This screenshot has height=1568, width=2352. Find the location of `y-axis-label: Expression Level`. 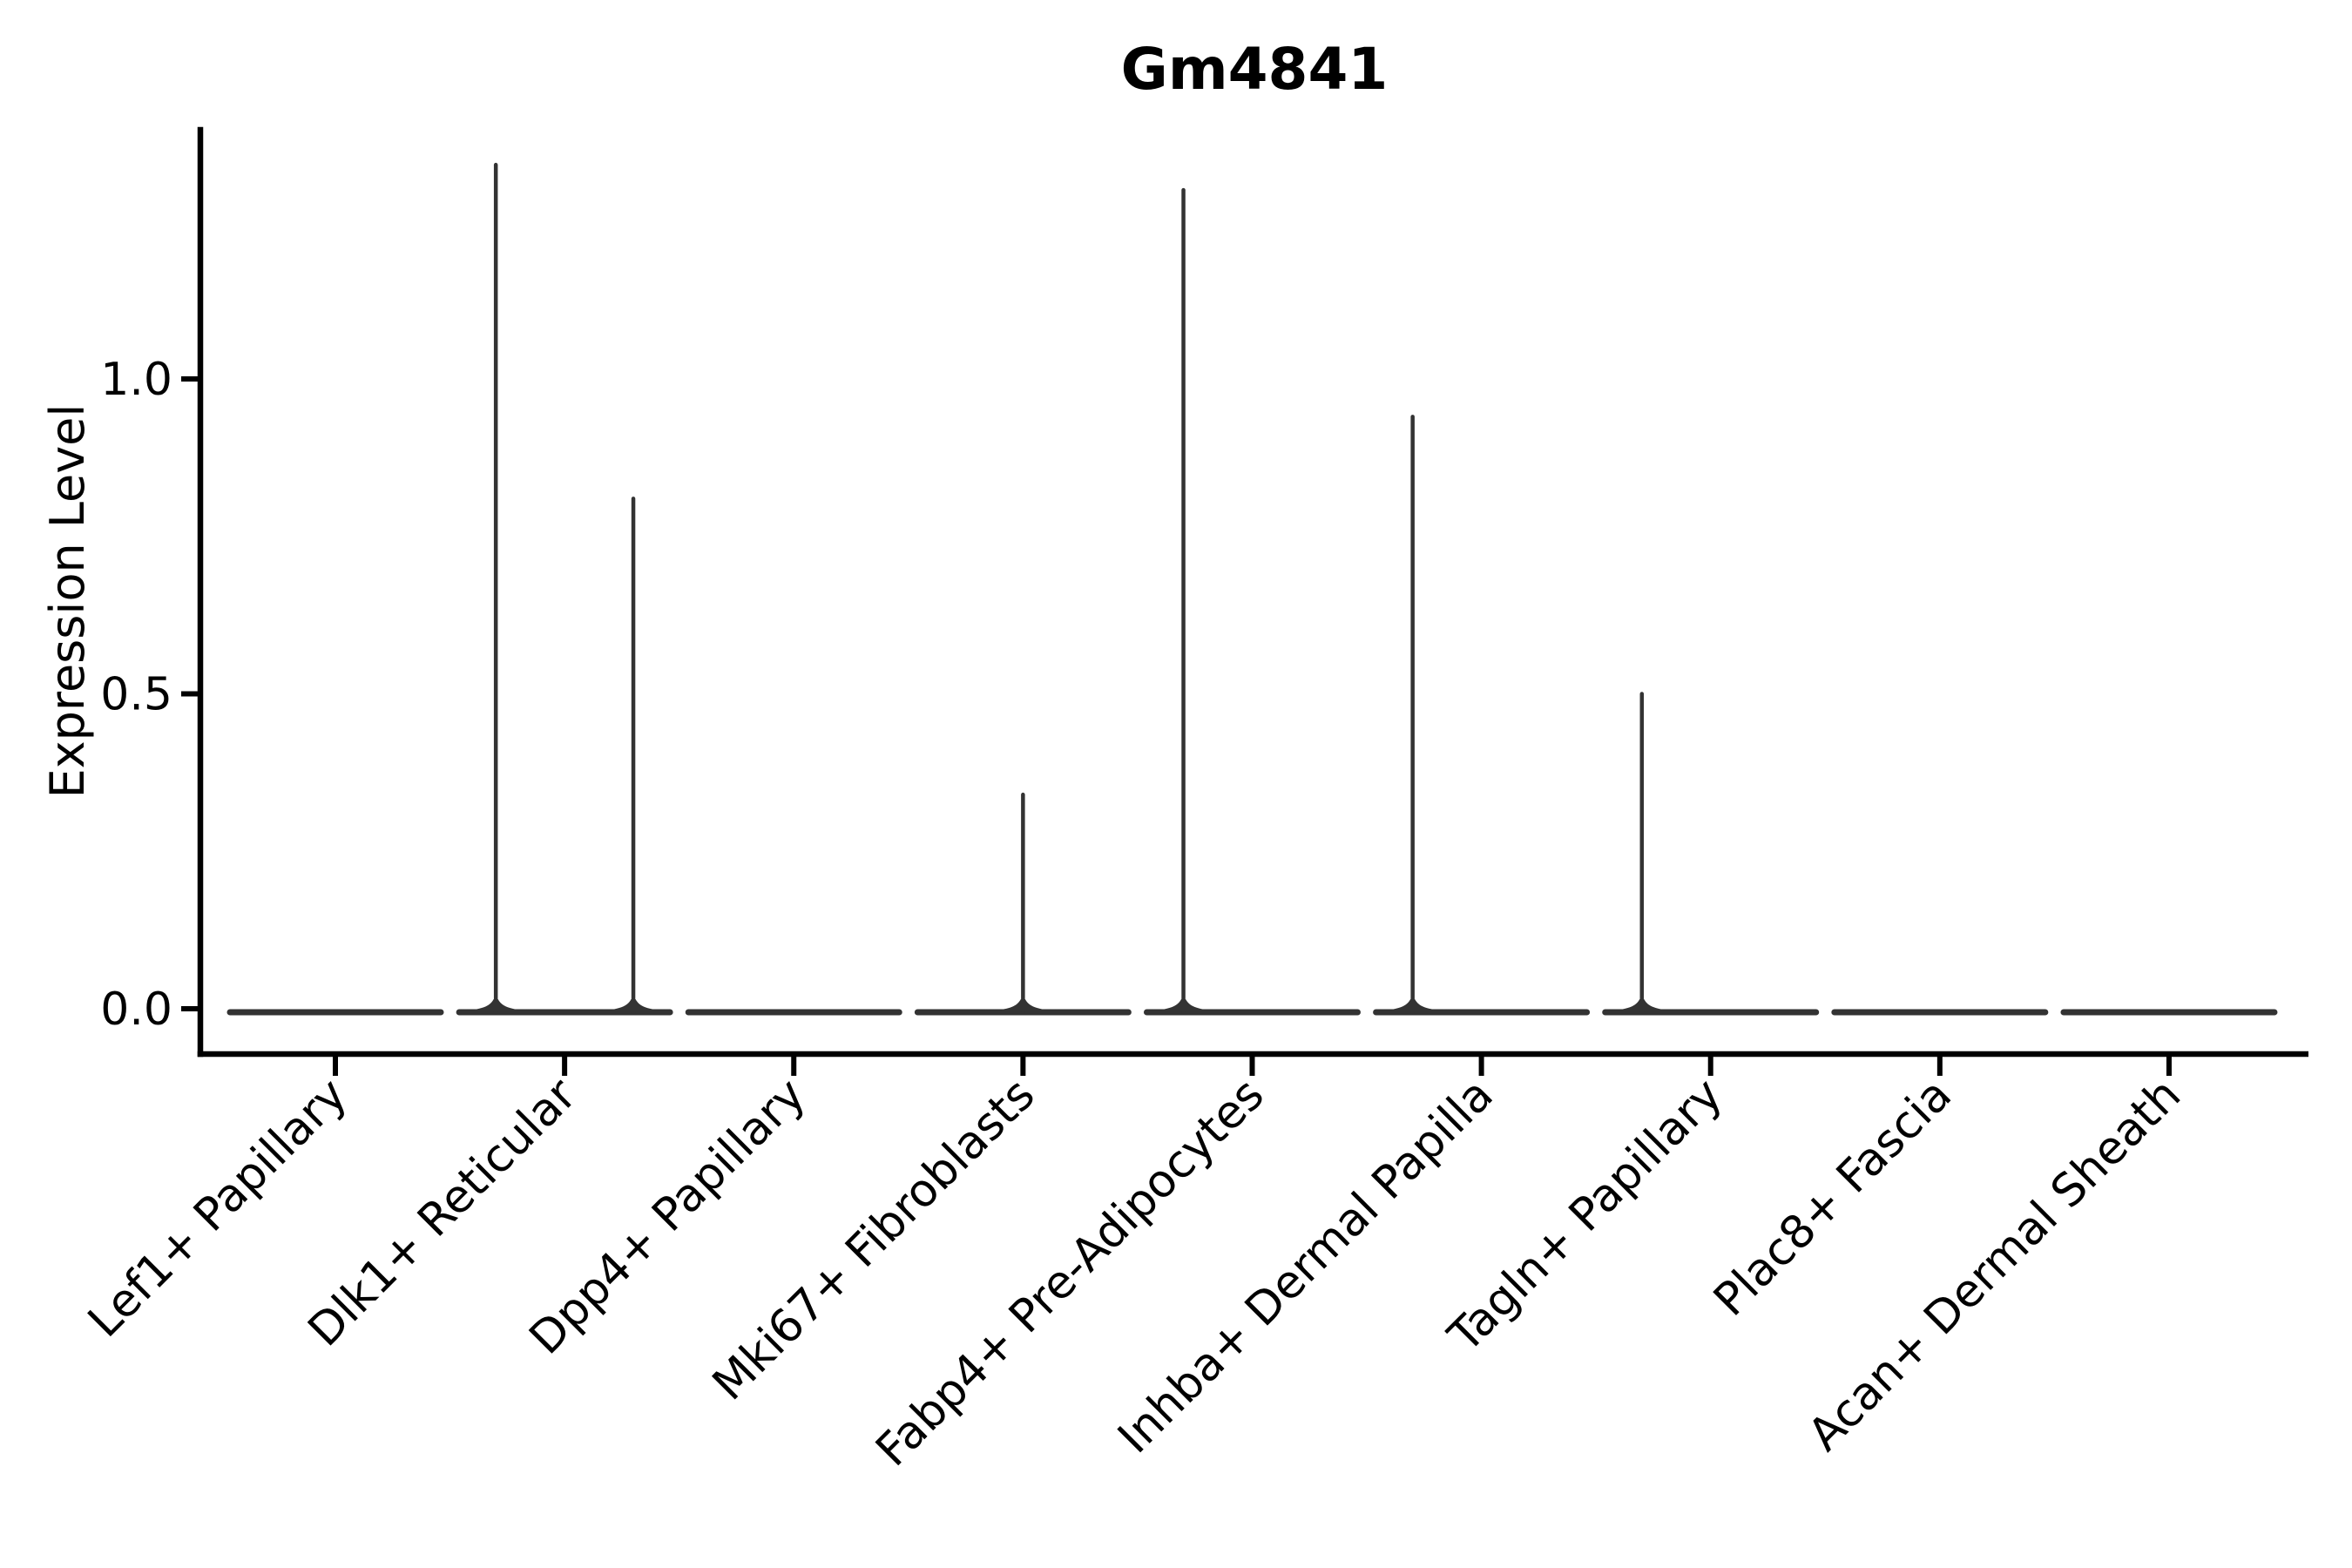

y-axis-label: Expression Level is located at coordinates (67, 601).